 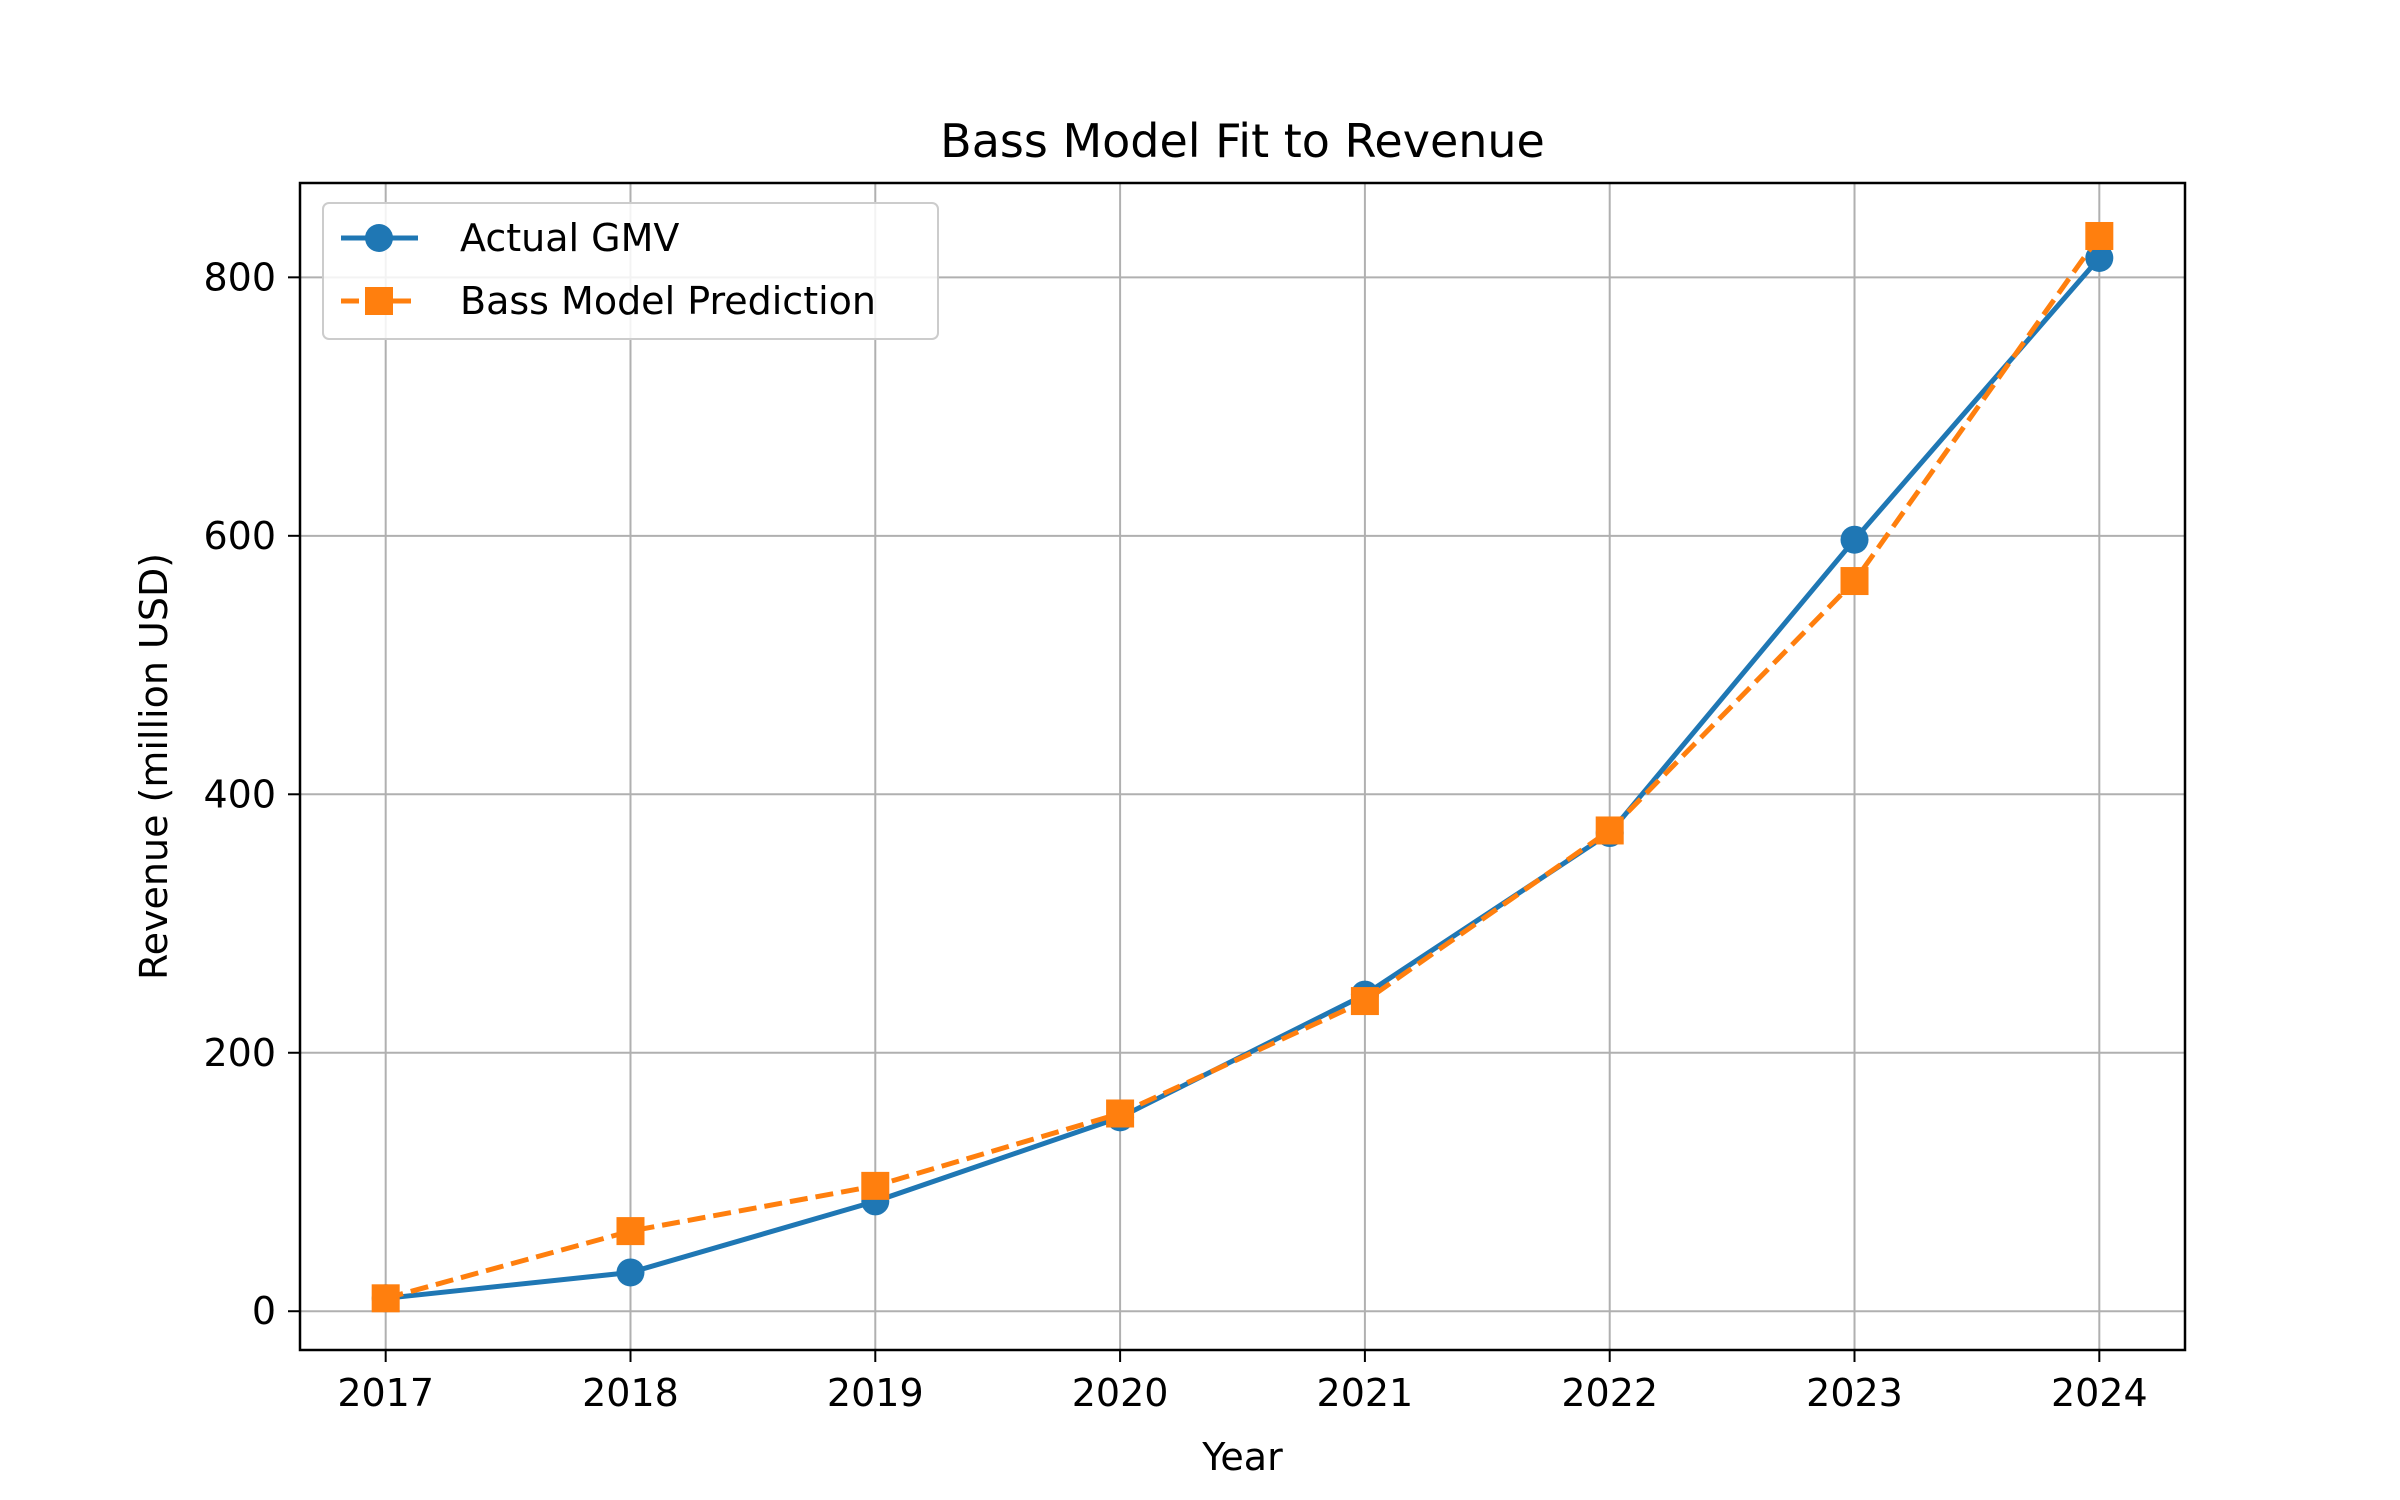 What do you see at coordinates (1365, 1393) in the screenshot?
I see `x-tick-label: 2021` at bounding box center [1365, 1393].